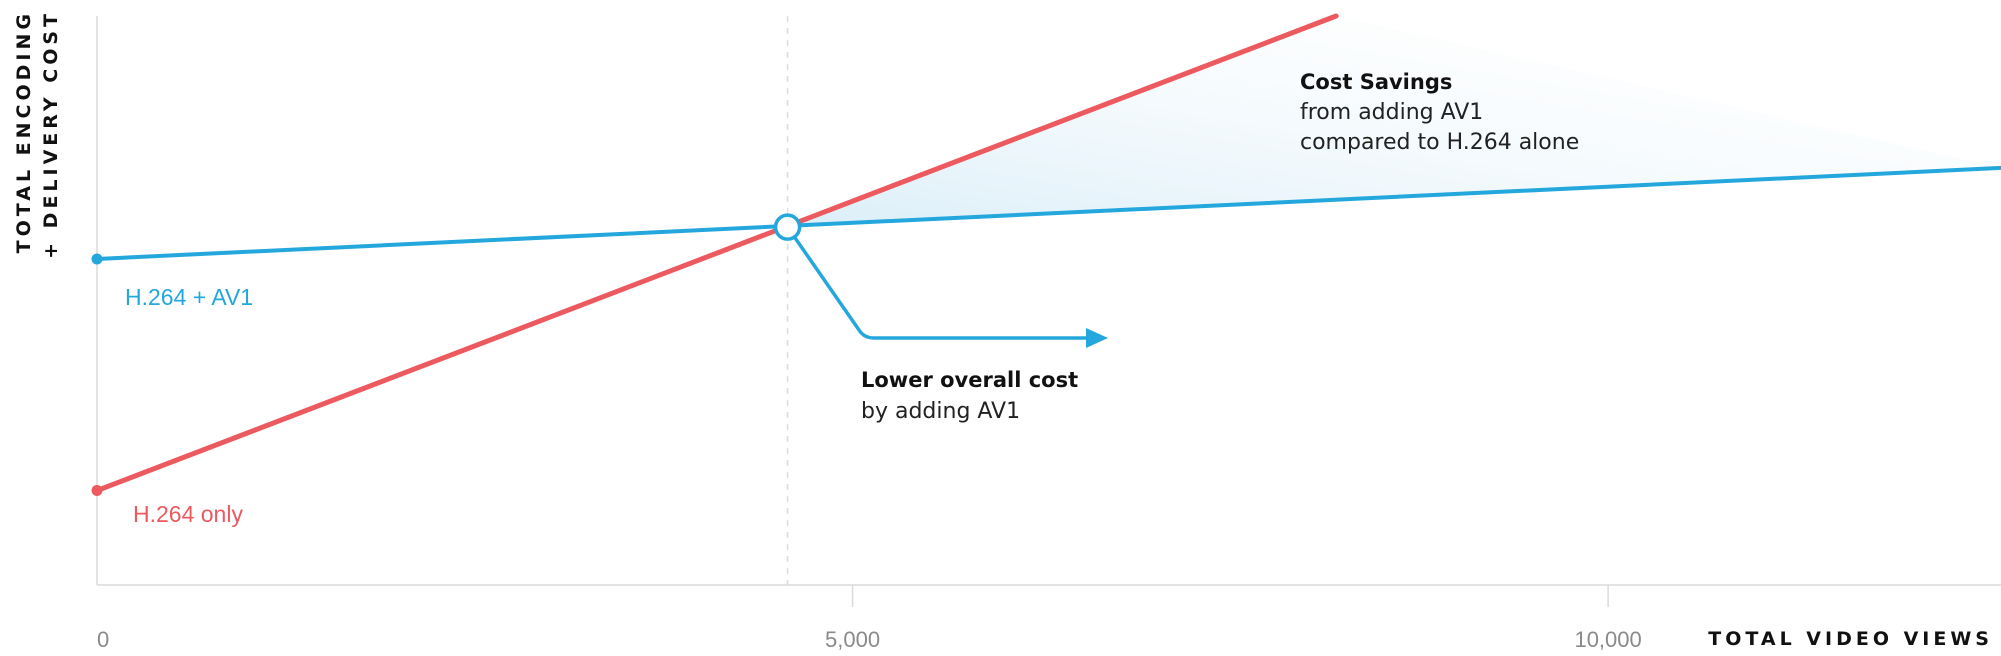 The width and height of the screenshot is (2001, 656). What do you see at coordinates (189, 297) in the screenshot?
I see `series-label-h264-av1: H.264 + AV1` at bounding box center [189, 297].